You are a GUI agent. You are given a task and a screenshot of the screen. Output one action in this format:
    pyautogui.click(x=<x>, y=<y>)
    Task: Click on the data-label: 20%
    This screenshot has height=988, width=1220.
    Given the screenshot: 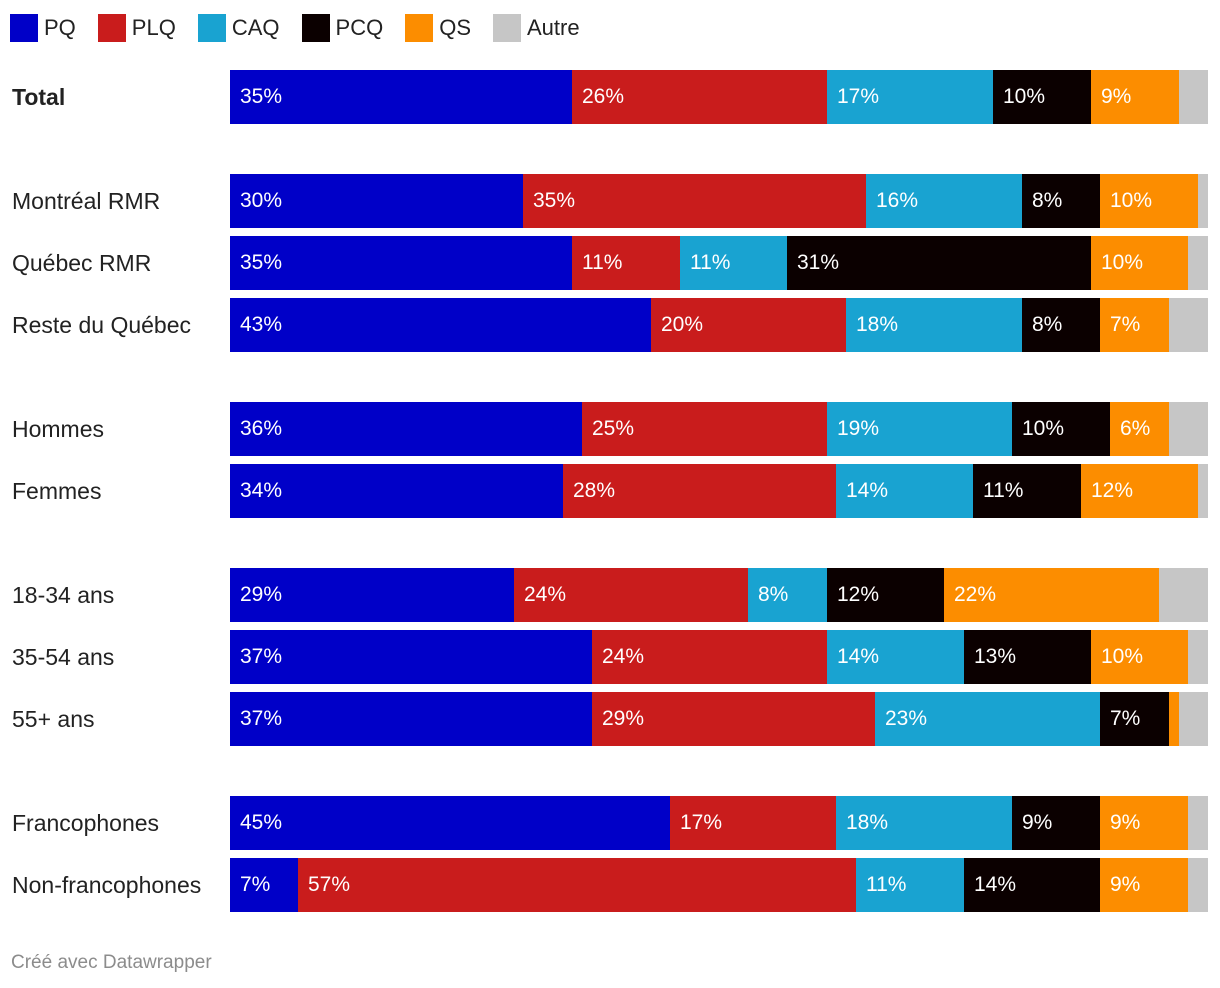 What is the action you would take?
    pyautogui.click(x=682, y=324)
    